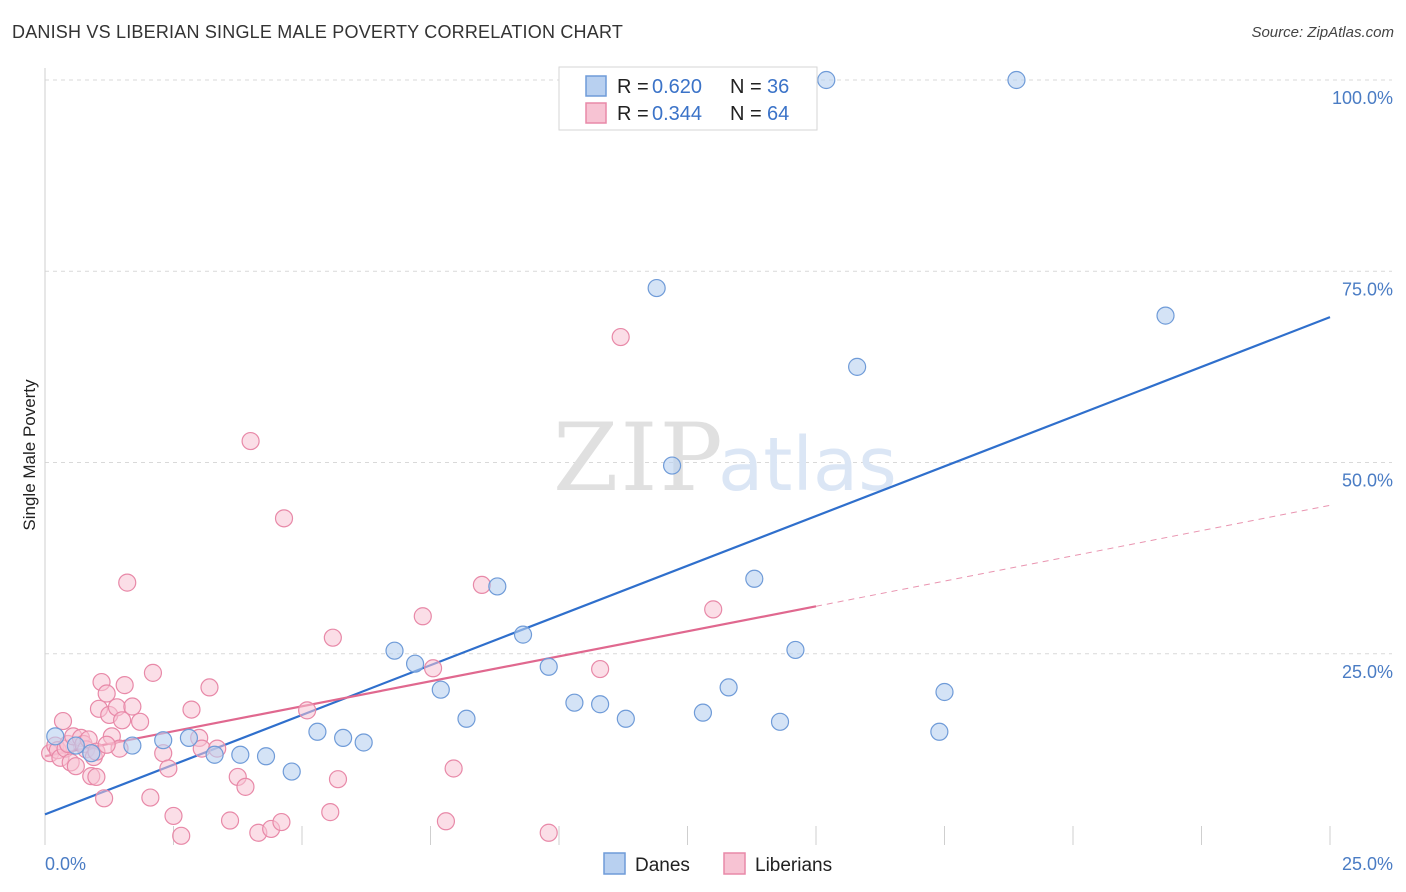 The width and height of the screenshot is (1406, 892). What do you see at coordinates (633, 87) in the screenshot?
I see `legend-r-label-danes: R =` at bounding box center [633, 87].